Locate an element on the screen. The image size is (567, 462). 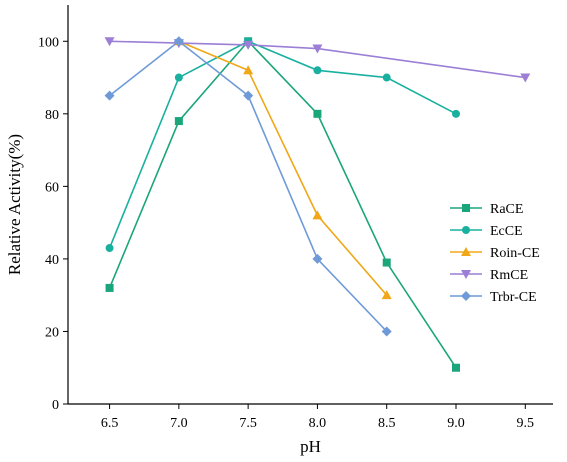
series-rmce is located at coordinates (317, 60).